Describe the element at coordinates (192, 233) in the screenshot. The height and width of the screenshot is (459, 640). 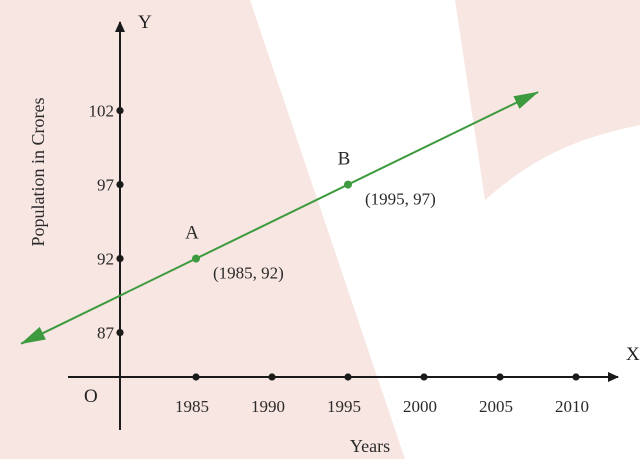
I see `point-a-label: A` at that location.